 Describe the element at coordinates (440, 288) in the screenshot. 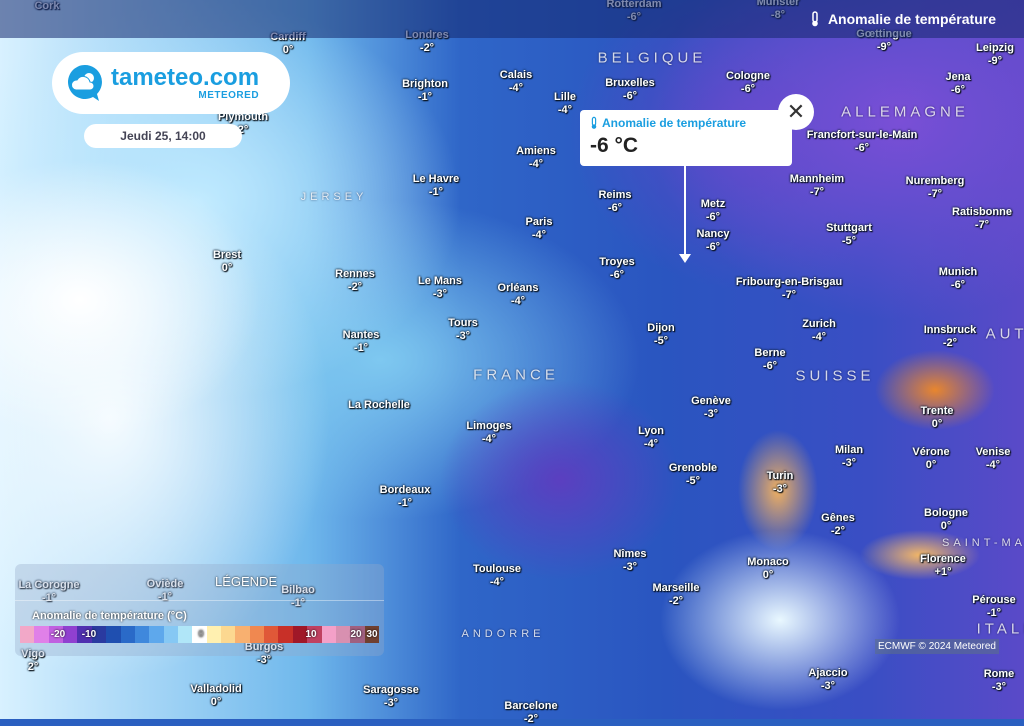

I see `city-label: Le Mans -3°` at that location.